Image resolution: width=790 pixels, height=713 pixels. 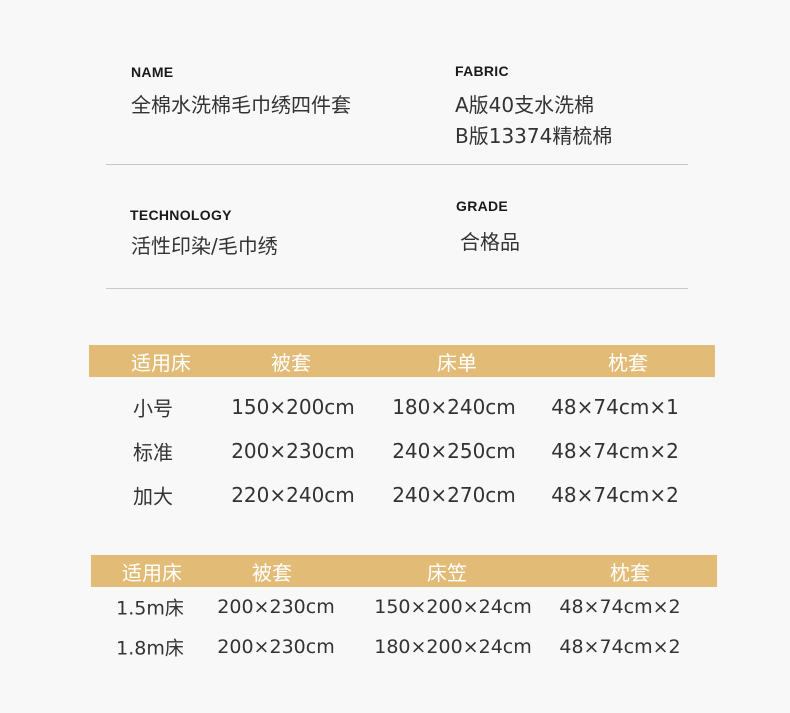 I want to click on table-cell: 240×250cm, so click(x=454, y=451).